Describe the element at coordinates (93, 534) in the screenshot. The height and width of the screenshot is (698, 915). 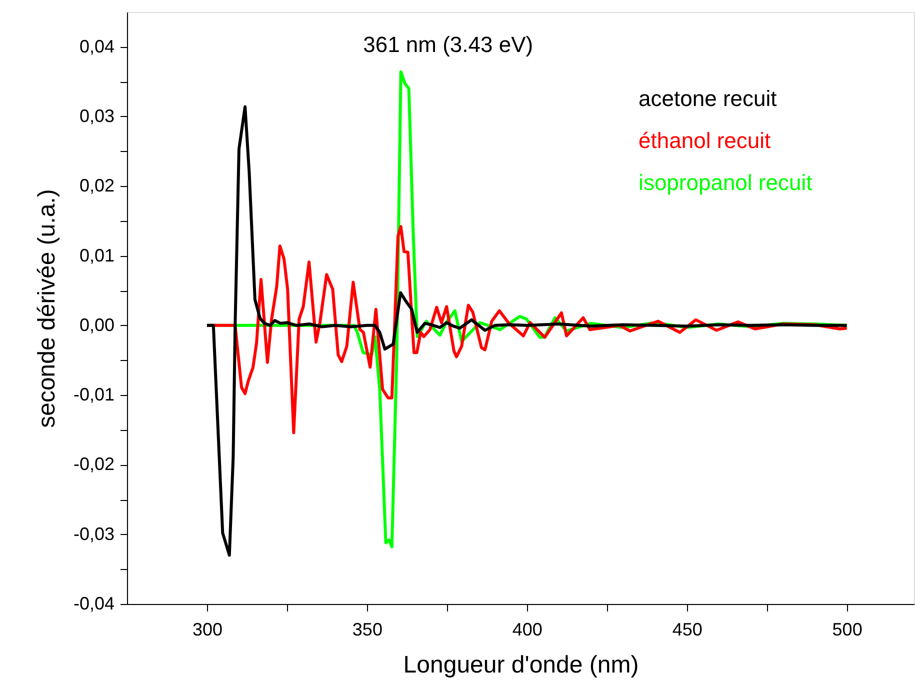
I see `y-tick-label: -0,03` at that location.